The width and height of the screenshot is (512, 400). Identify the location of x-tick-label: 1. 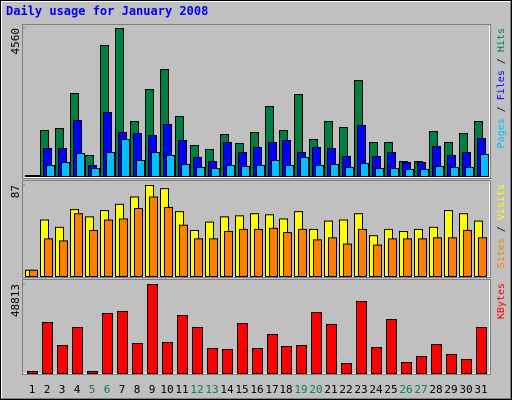
(32, 389).